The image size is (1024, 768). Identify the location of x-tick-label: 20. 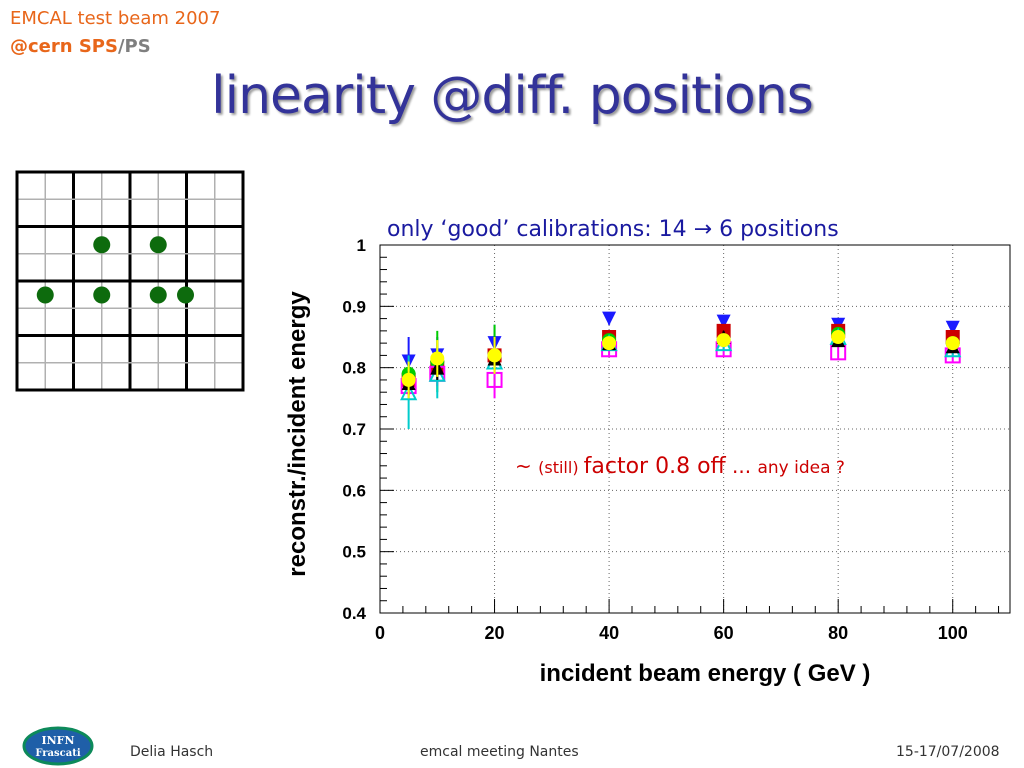
(495, 633).